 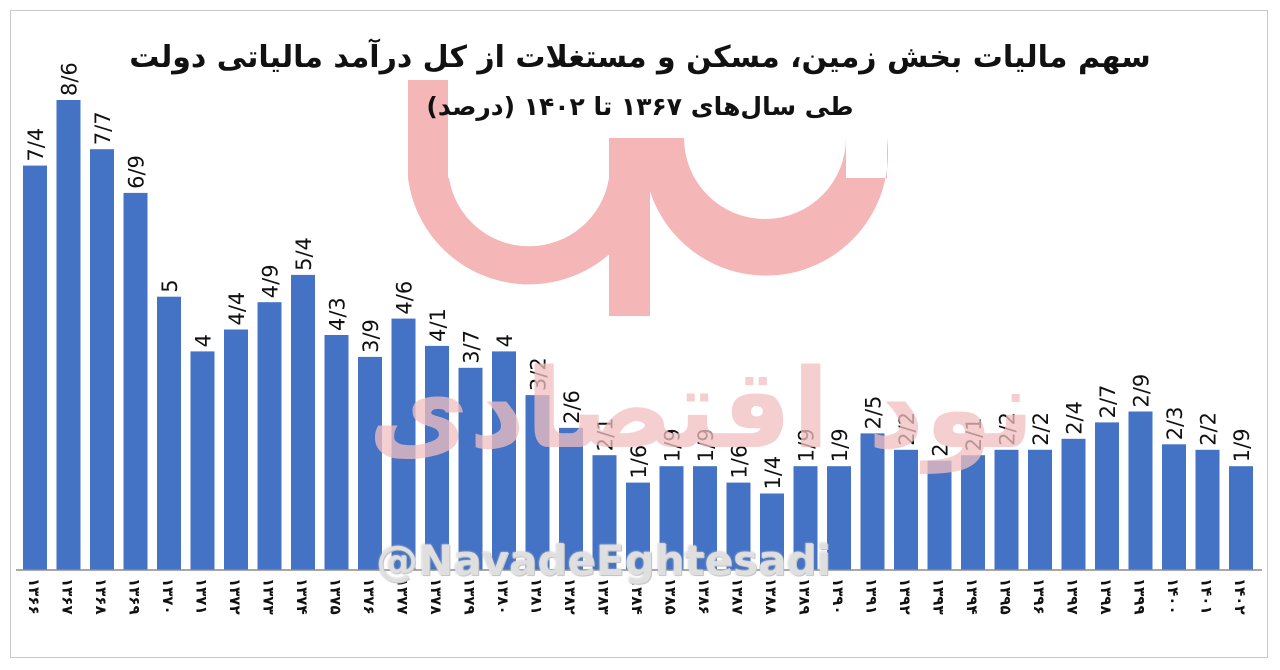 I want to click on data-label: 4/3, so click(x=338, y=314).